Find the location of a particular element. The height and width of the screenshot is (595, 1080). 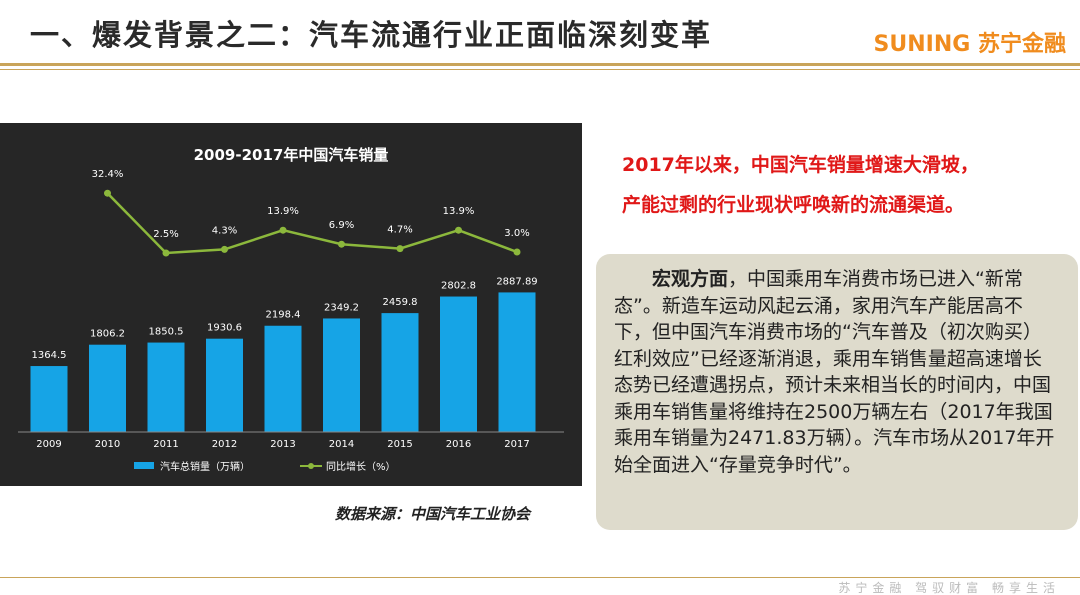

bar-label: 1850.5 is located at coordinates (166, 332).